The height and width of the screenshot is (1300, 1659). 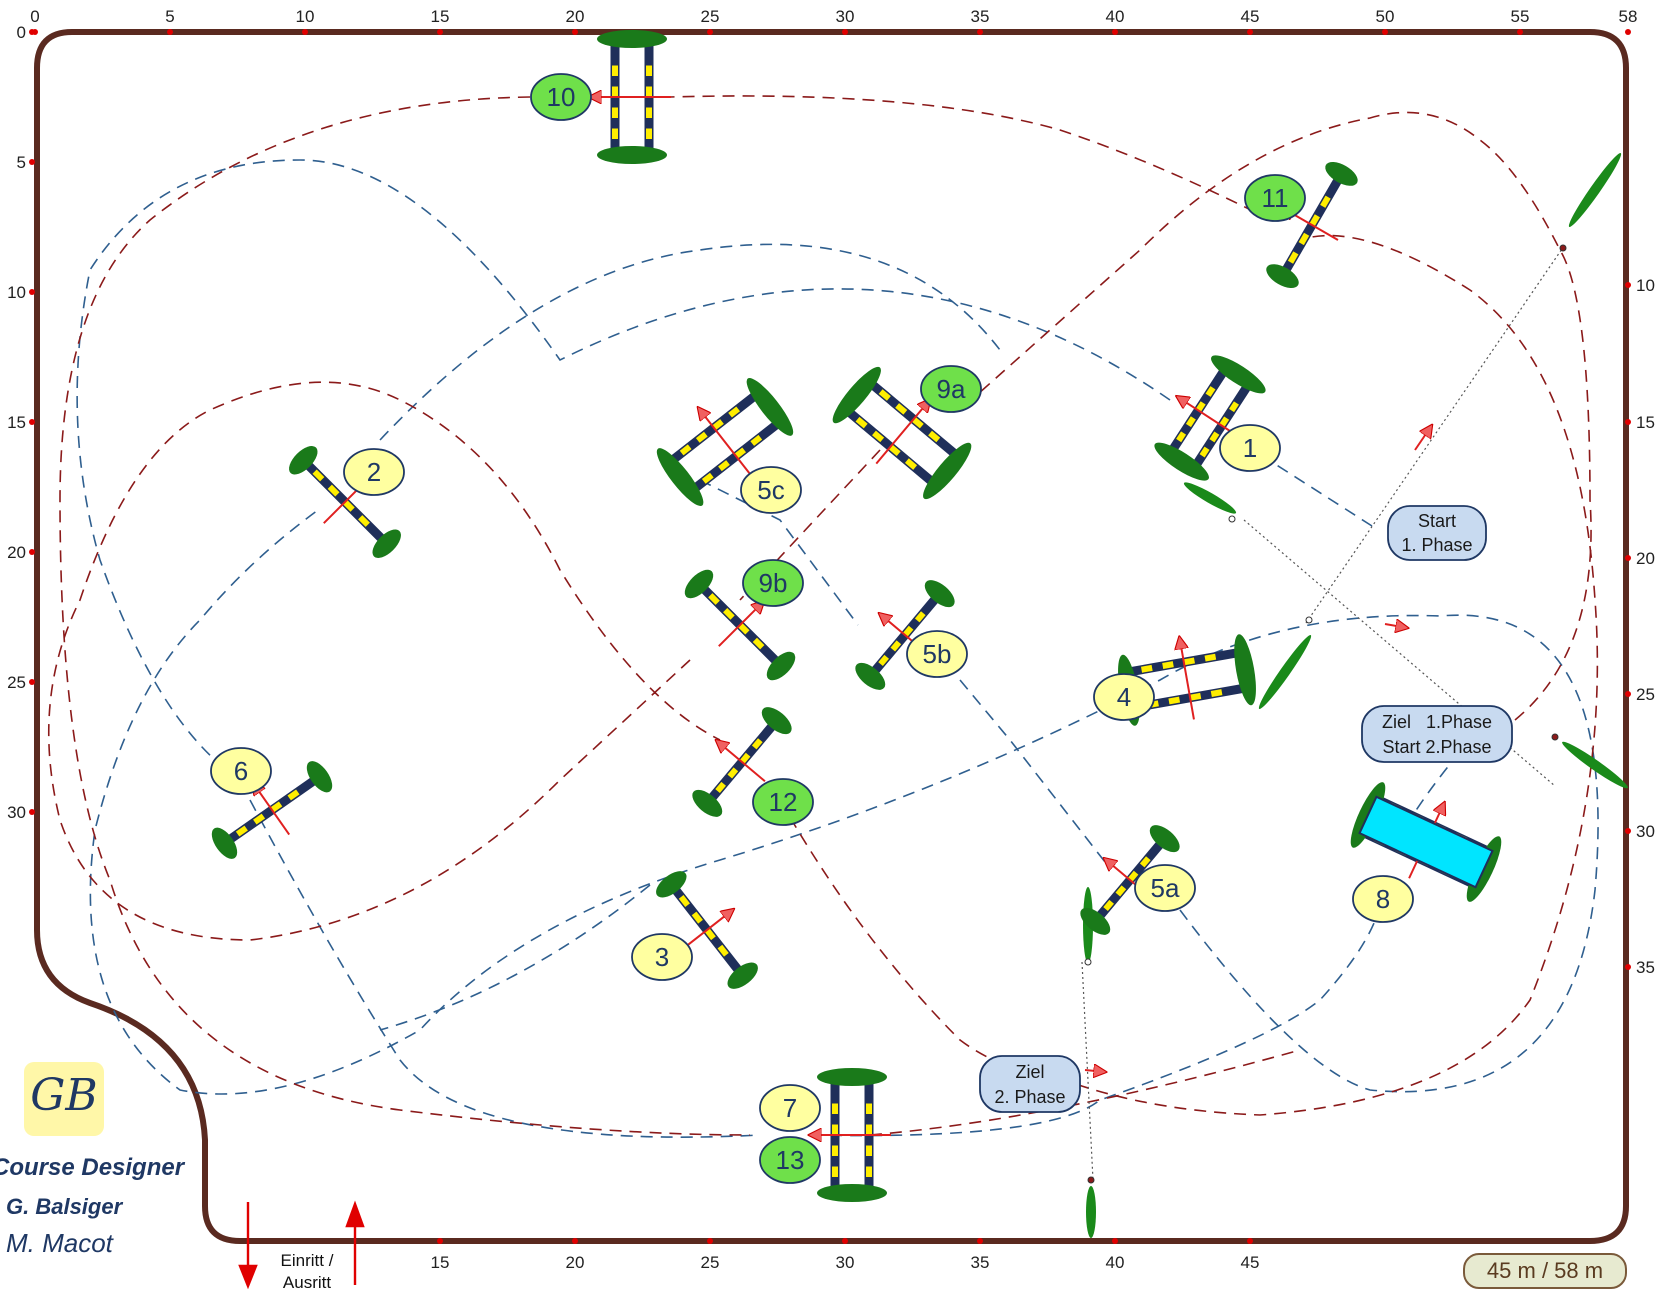 What do you see at coordinates (64, 1099) in the screenshot?
I see `designer-logo: GB` at bounding box center [64, 1099].